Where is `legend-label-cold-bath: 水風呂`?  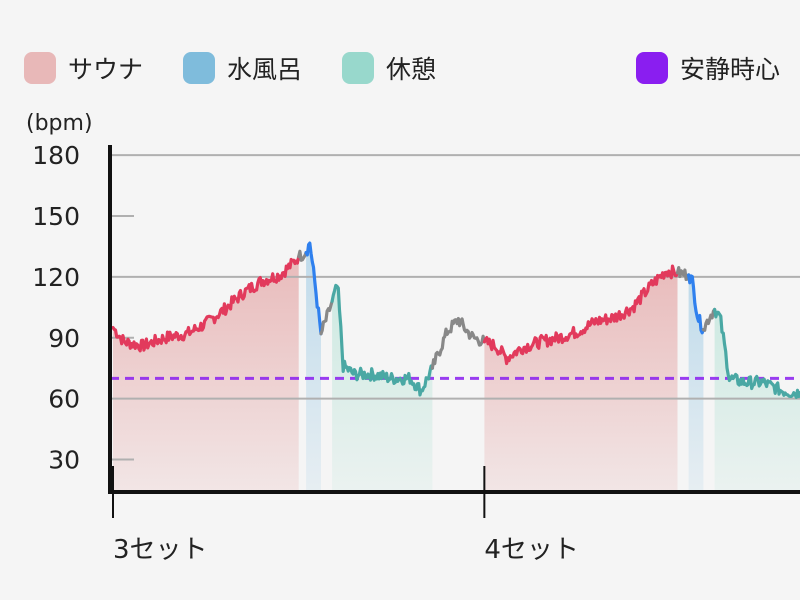 legend-label-cold-bath: 水風呂 is located at coordinates (265, 69).